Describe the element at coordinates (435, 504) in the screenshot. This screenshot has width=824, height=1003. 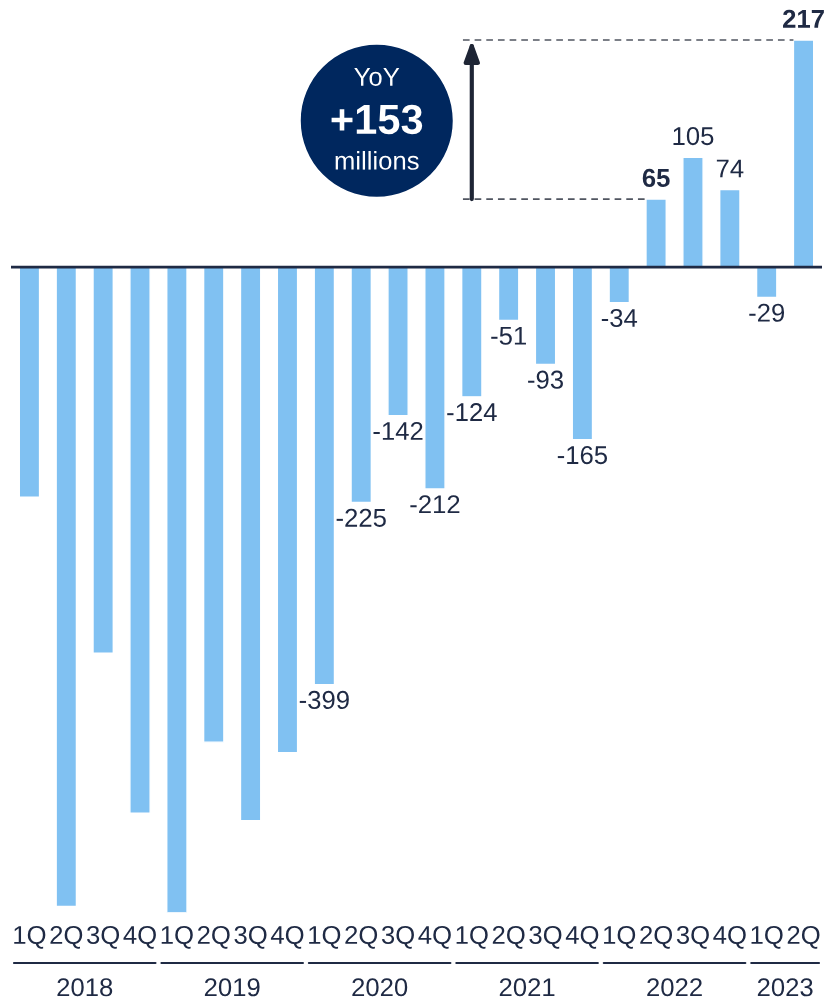
I see `data-label: -212` at that location.